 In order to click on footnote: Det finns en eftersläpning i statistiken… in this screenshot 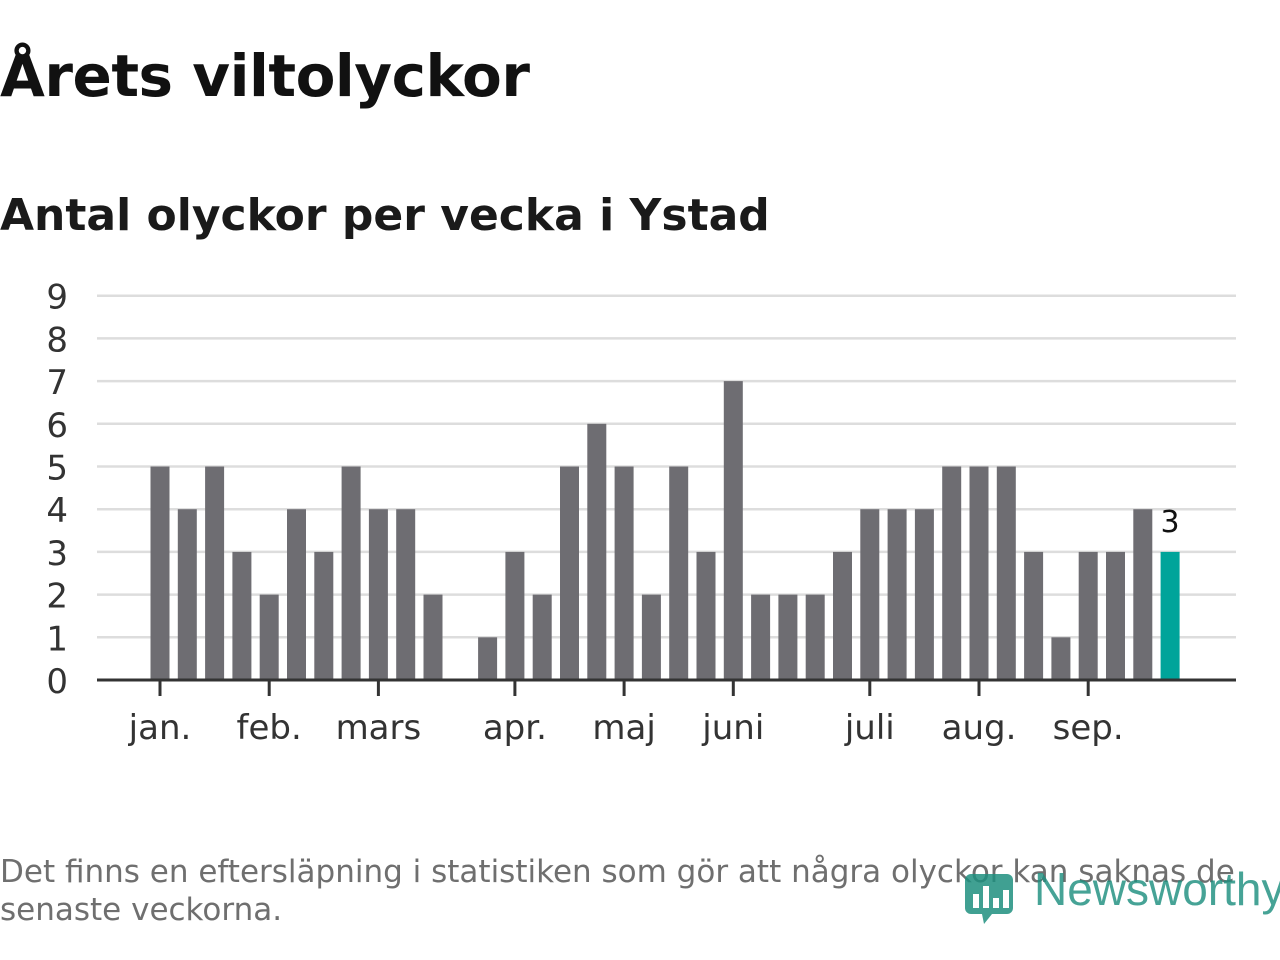, I will do `click(617, 891)`.